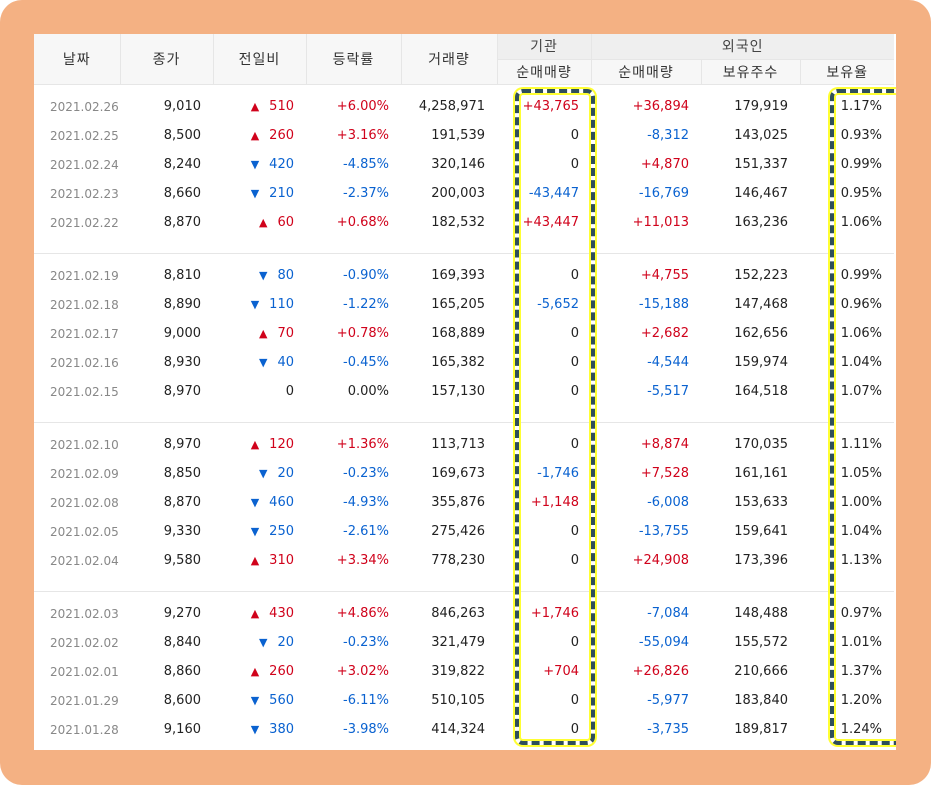 The height and width of the screenshot is (785, 931). What do you see at coordinates (285, 333) in the screenshot?
I see `change-value: 70` at bounding box center [285, 333].